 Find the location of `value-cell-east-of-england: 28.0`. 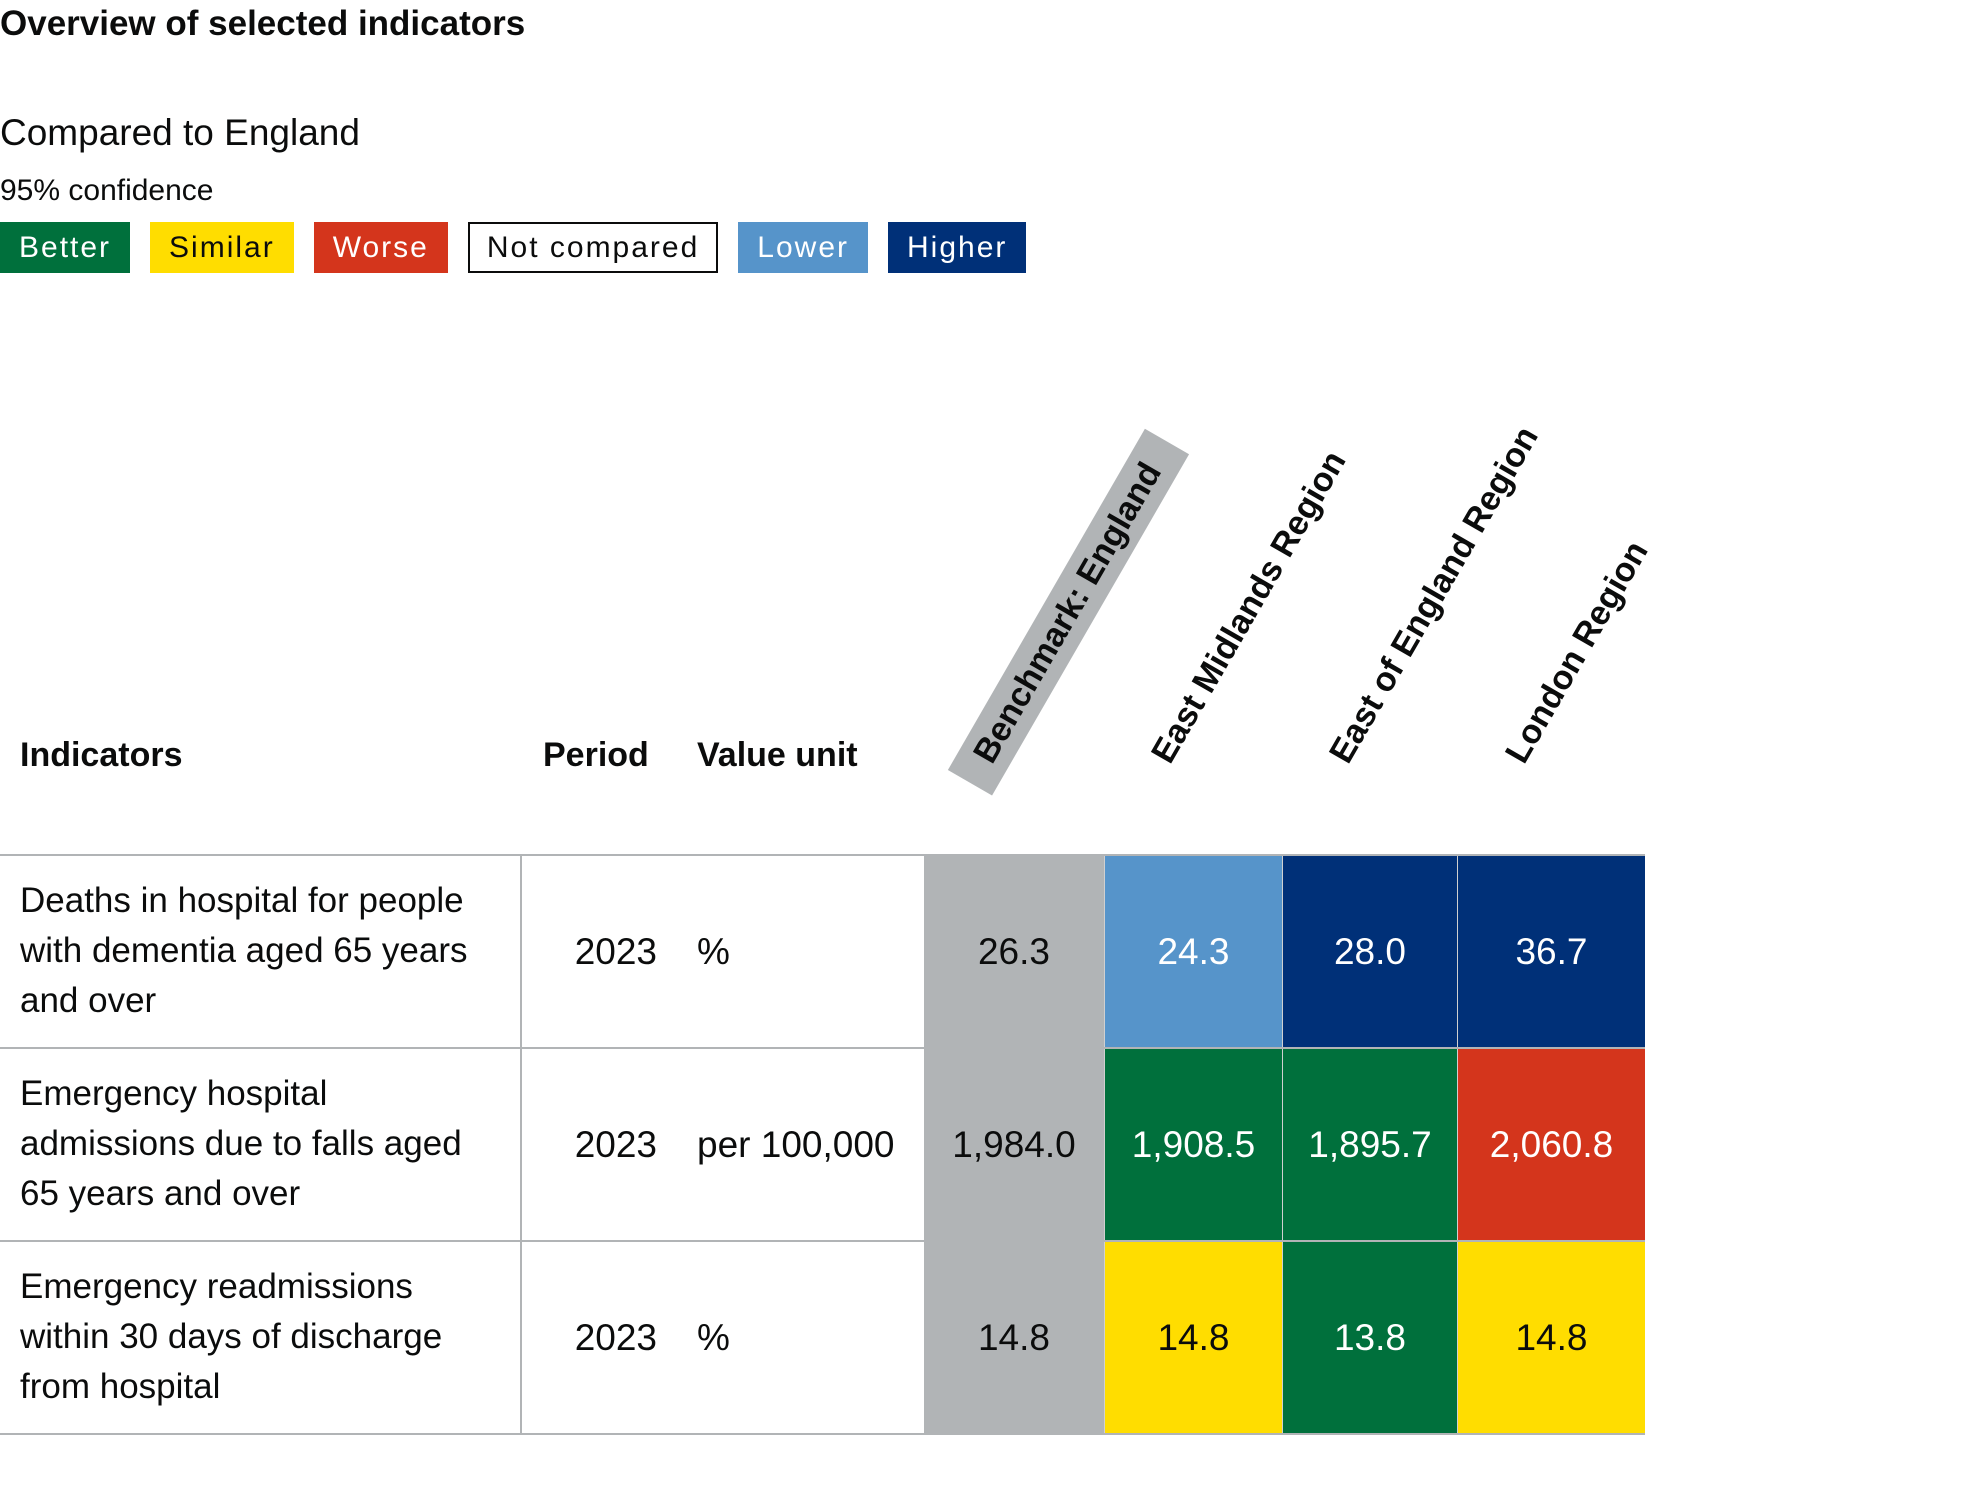

value-cell-east-of-england: 28.0 is located at coordinates (1369, 951).